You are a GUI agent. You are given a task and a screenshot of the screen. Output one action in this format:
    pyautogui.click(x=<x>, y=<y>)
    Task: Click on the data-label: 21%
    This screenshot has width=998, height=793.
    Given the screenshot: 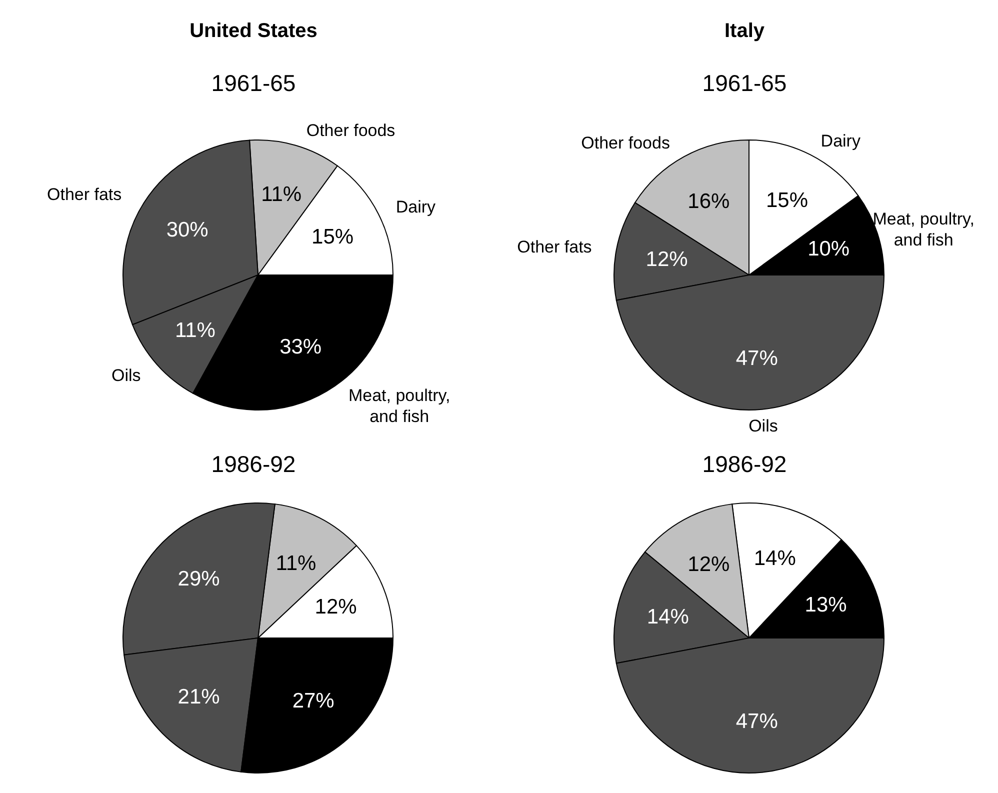 What is the action you would take?
    pyautogui.click(x=199, y=697)
    